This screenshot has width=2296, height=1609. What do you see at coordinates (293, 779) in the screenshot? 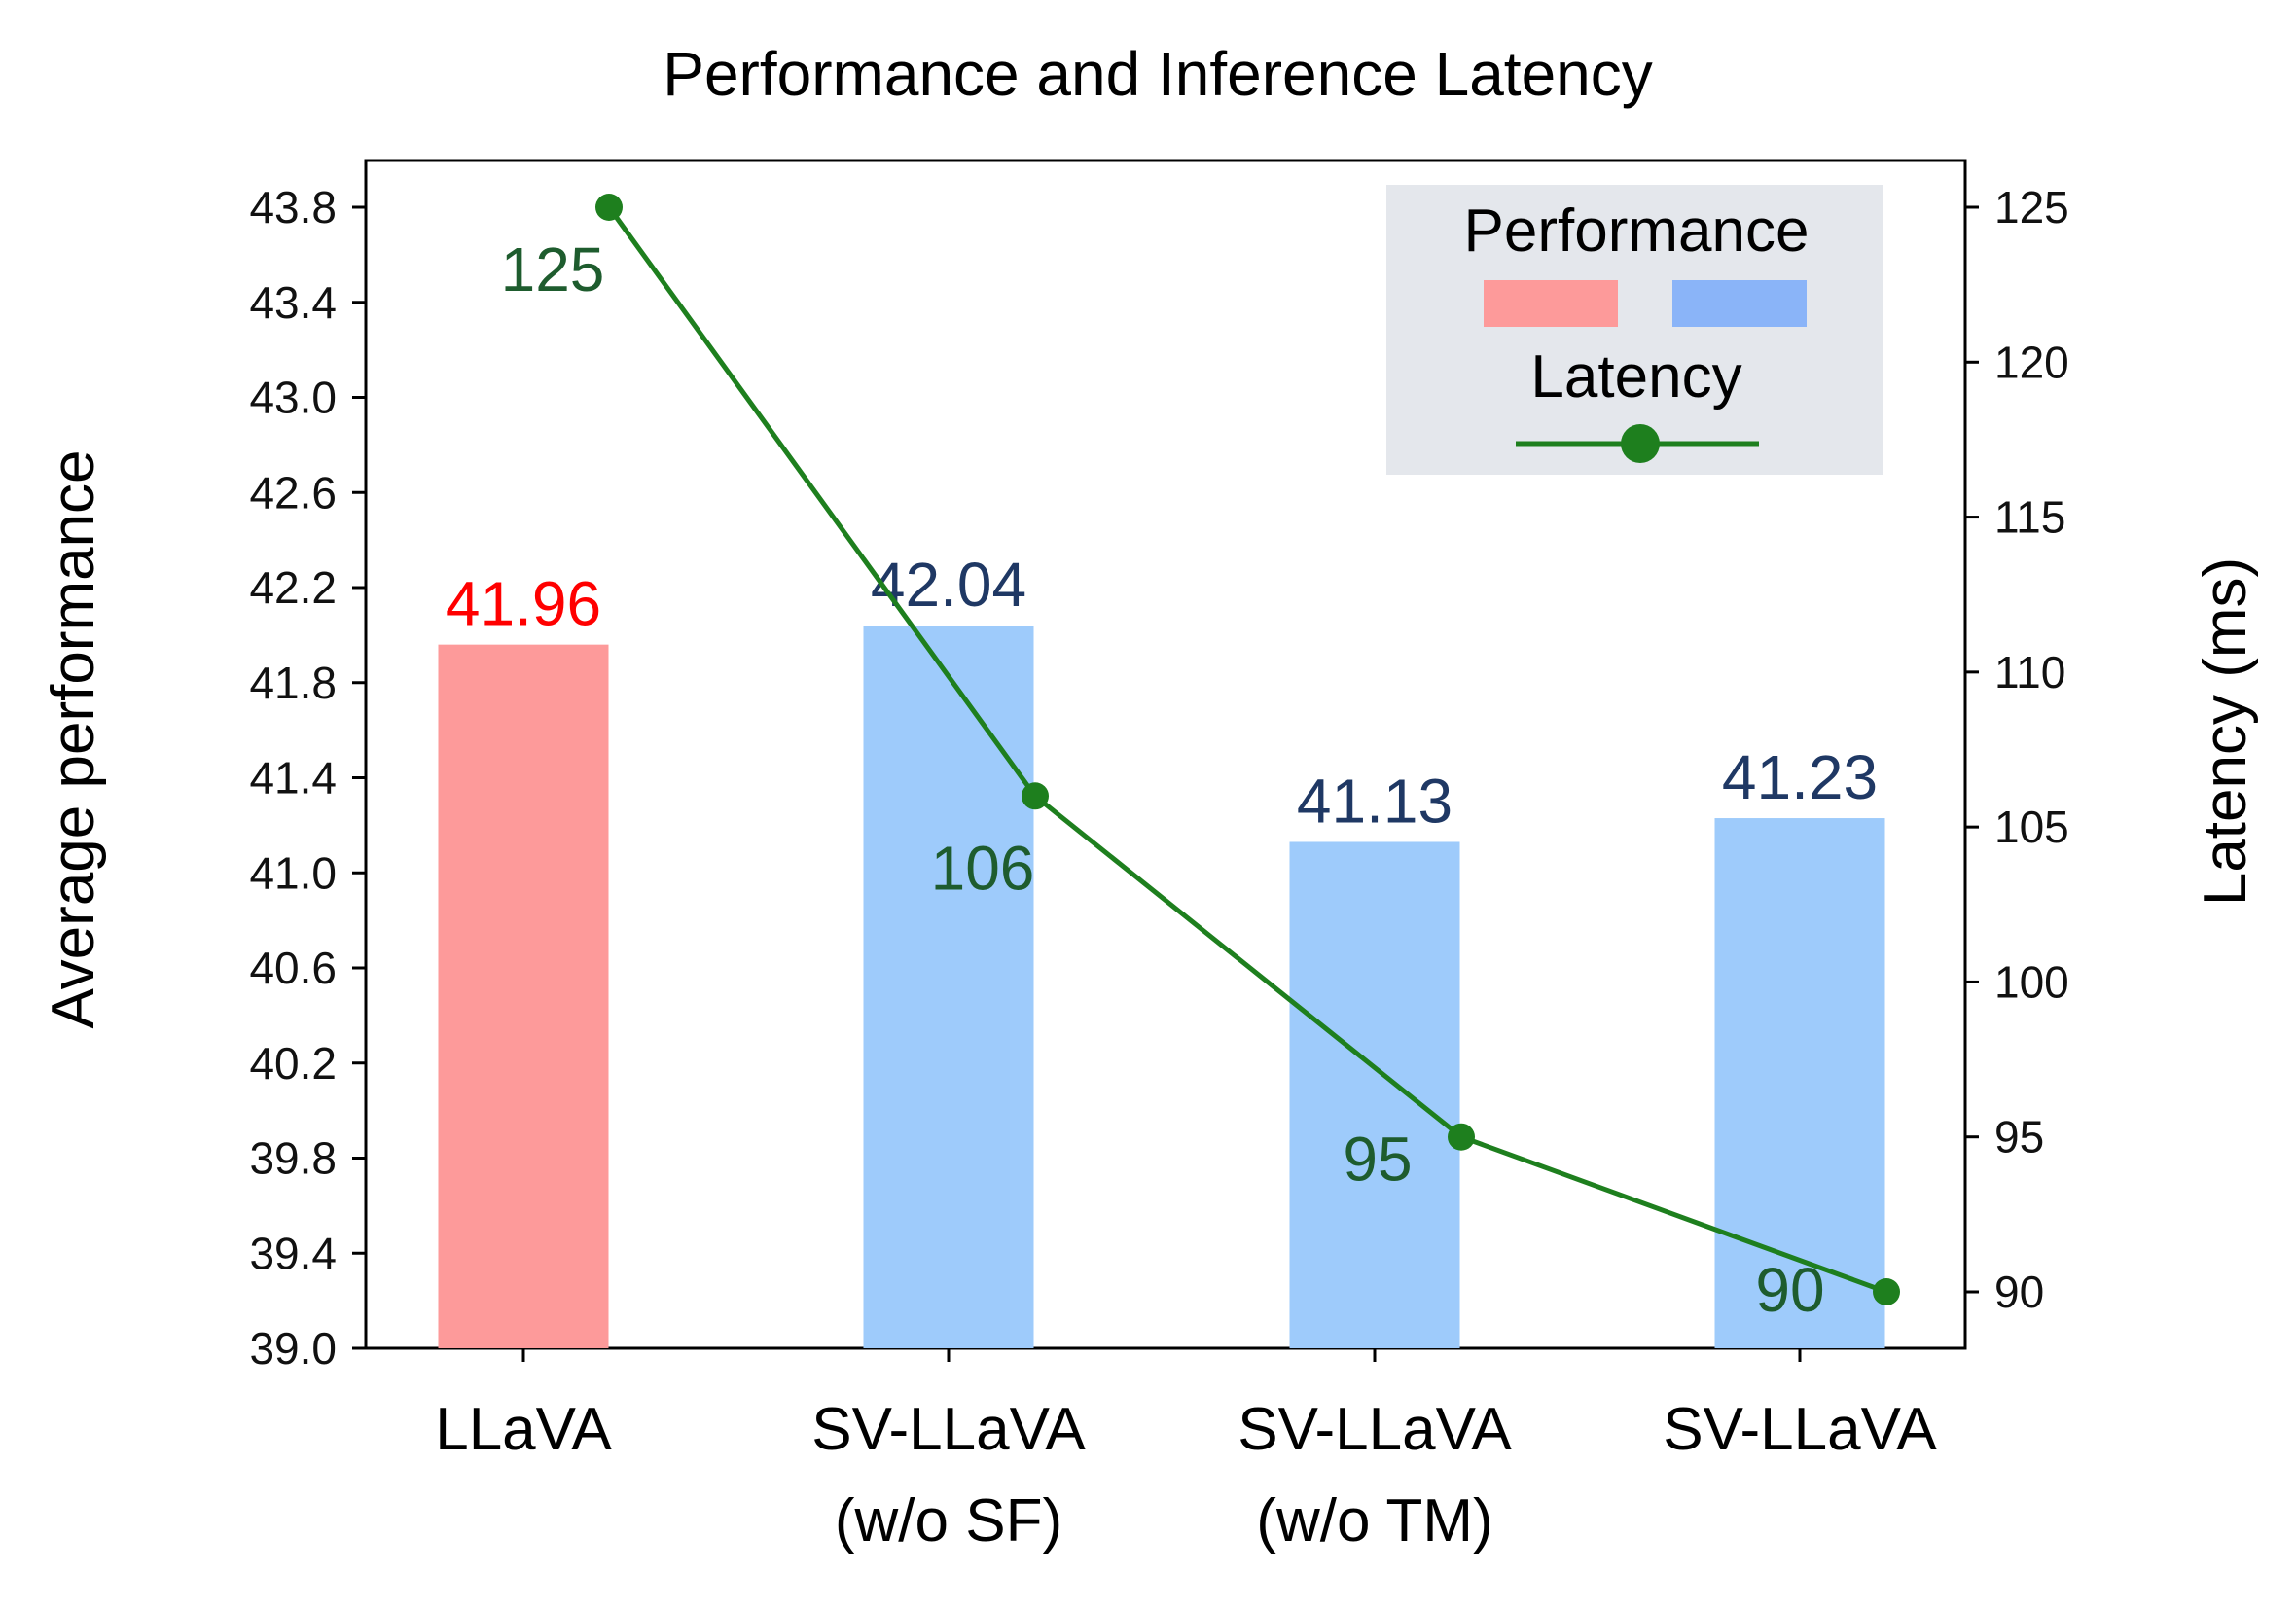
I see `y-tick-label: 41.4` at bounding box center [293, 779].